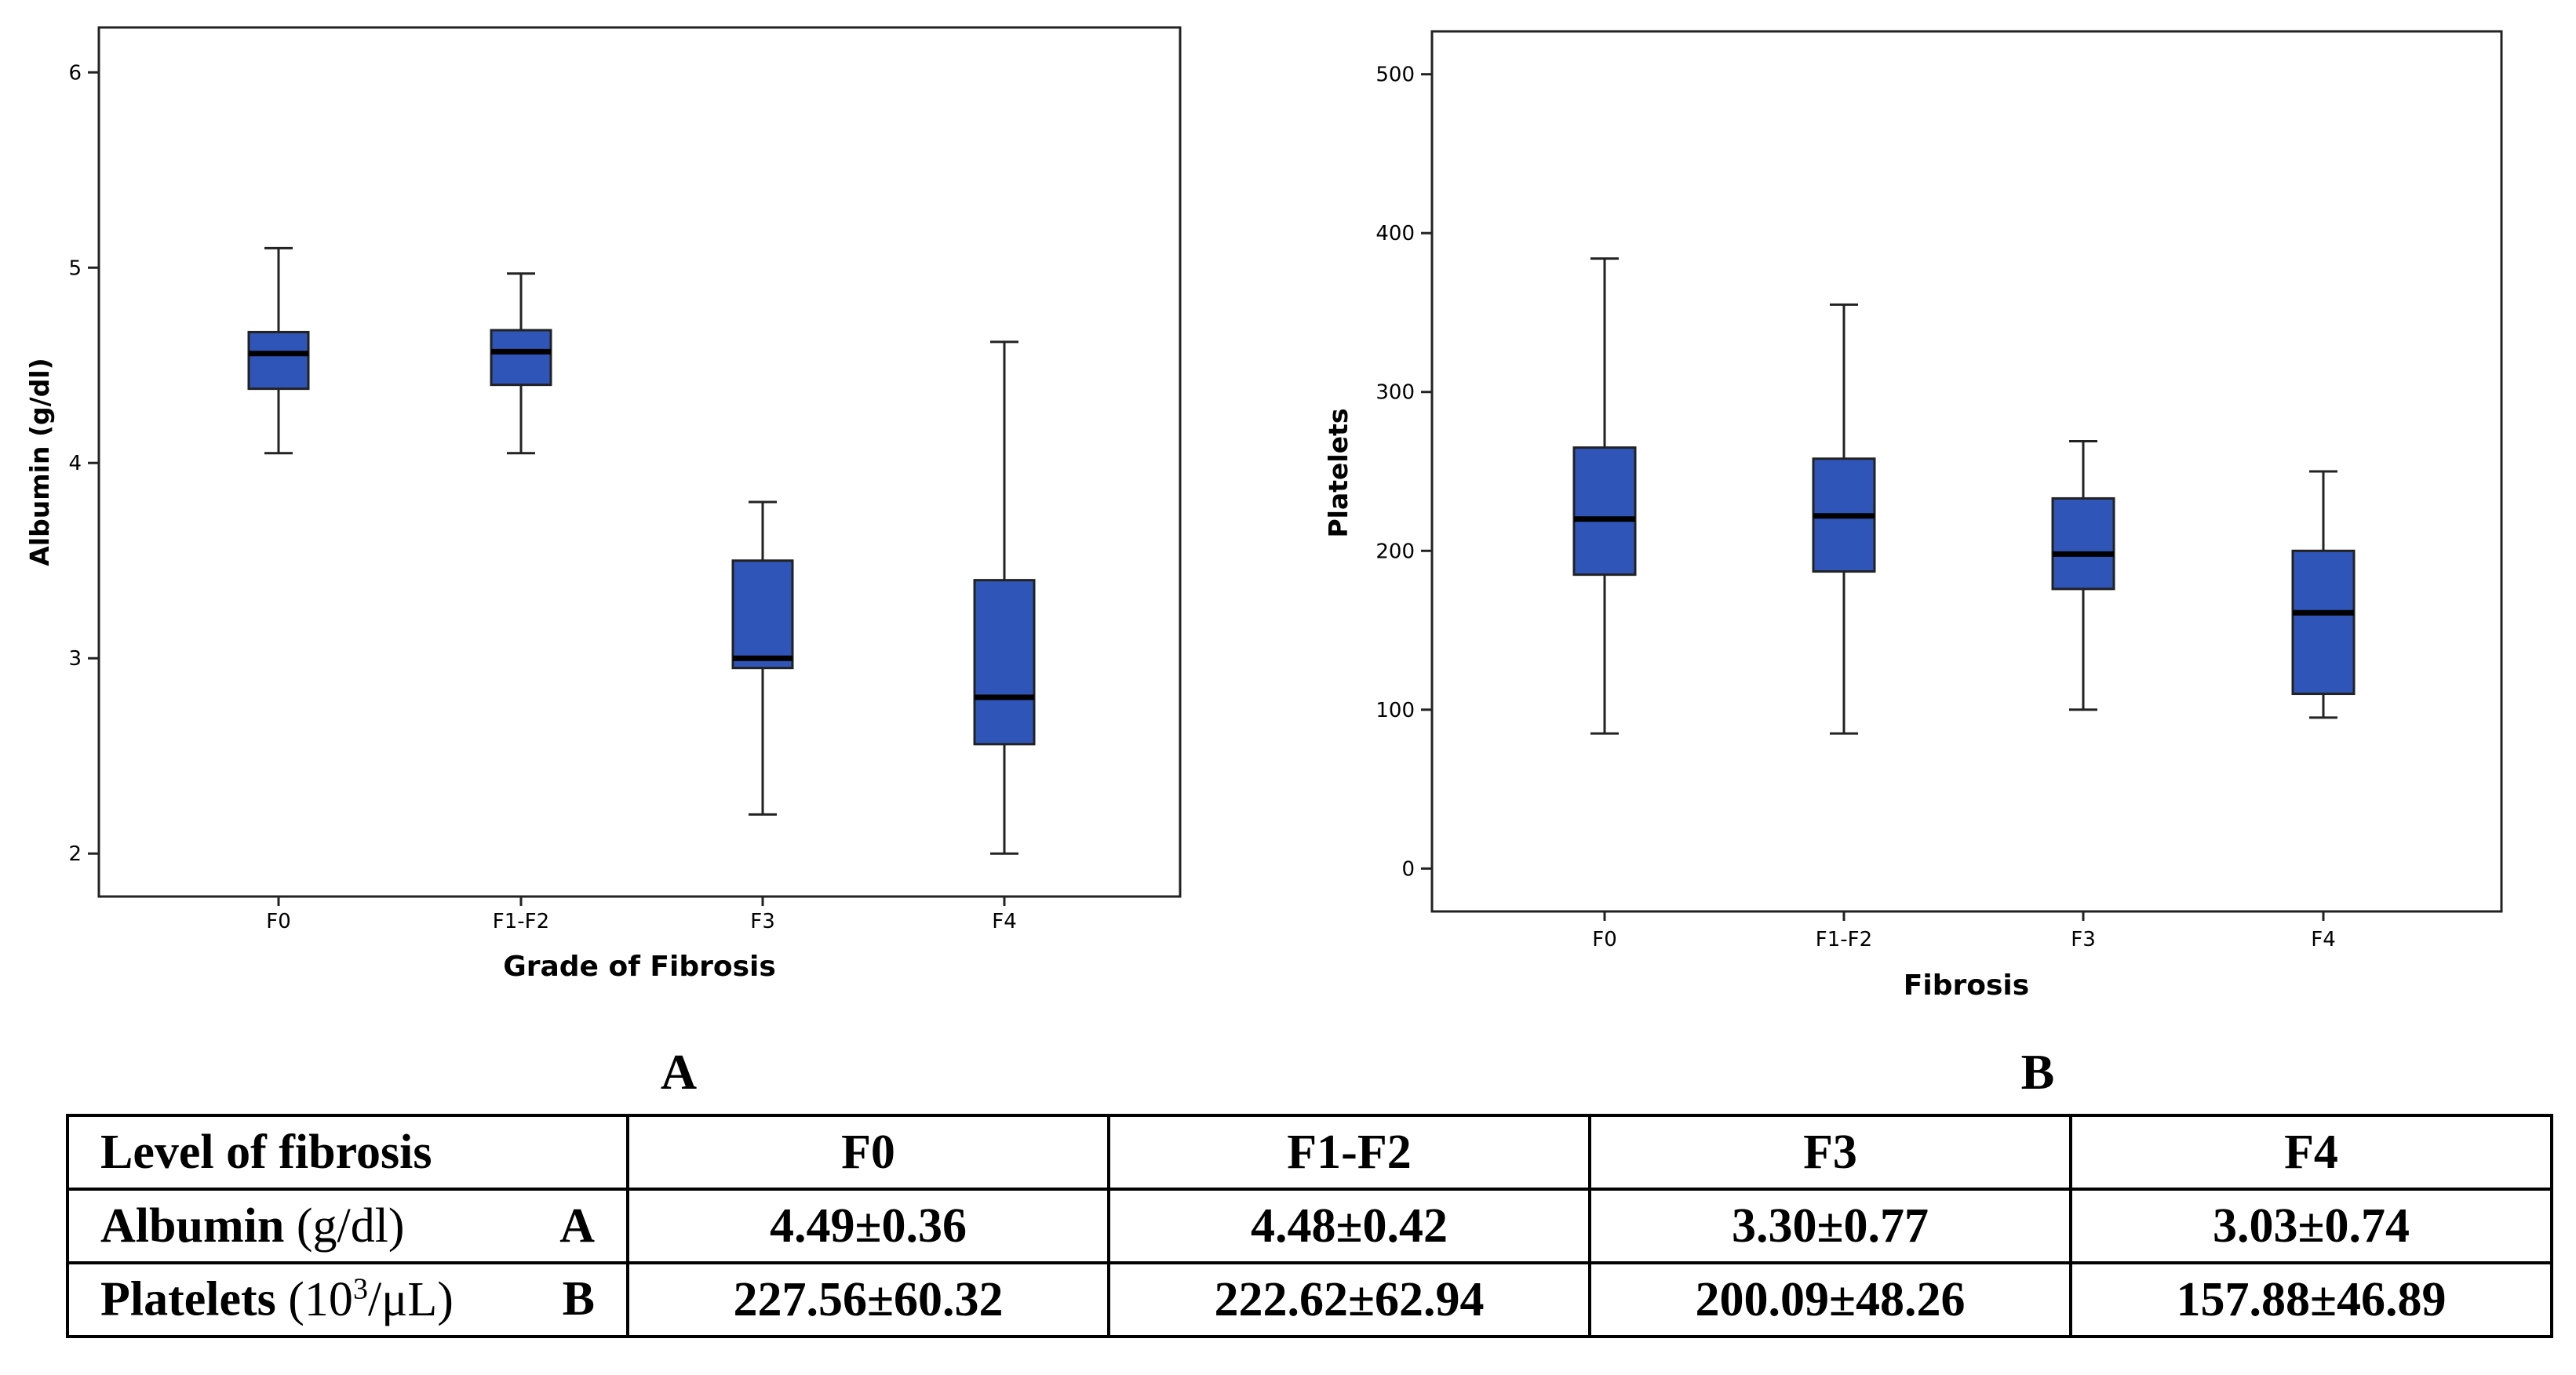 The image size is (2576, 1375). What do you see at coordinates (347, 1152) in the screenshot?
I see `table-header-label: Level of fibrosis` at bounding box center [347, 1152].